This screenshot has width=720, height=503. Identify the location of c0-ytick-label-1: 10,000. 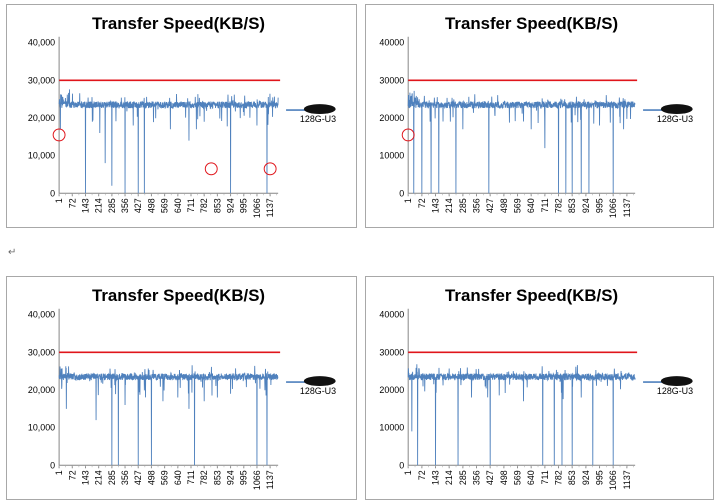
(41, 156).